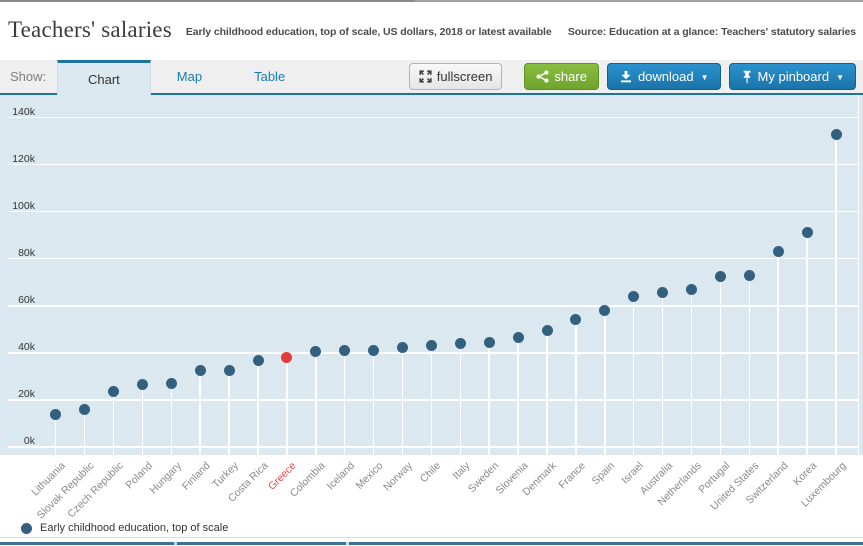  Describe the element at coordinates (570, 76) in the screenshot. I see `share-label: share` at that location.